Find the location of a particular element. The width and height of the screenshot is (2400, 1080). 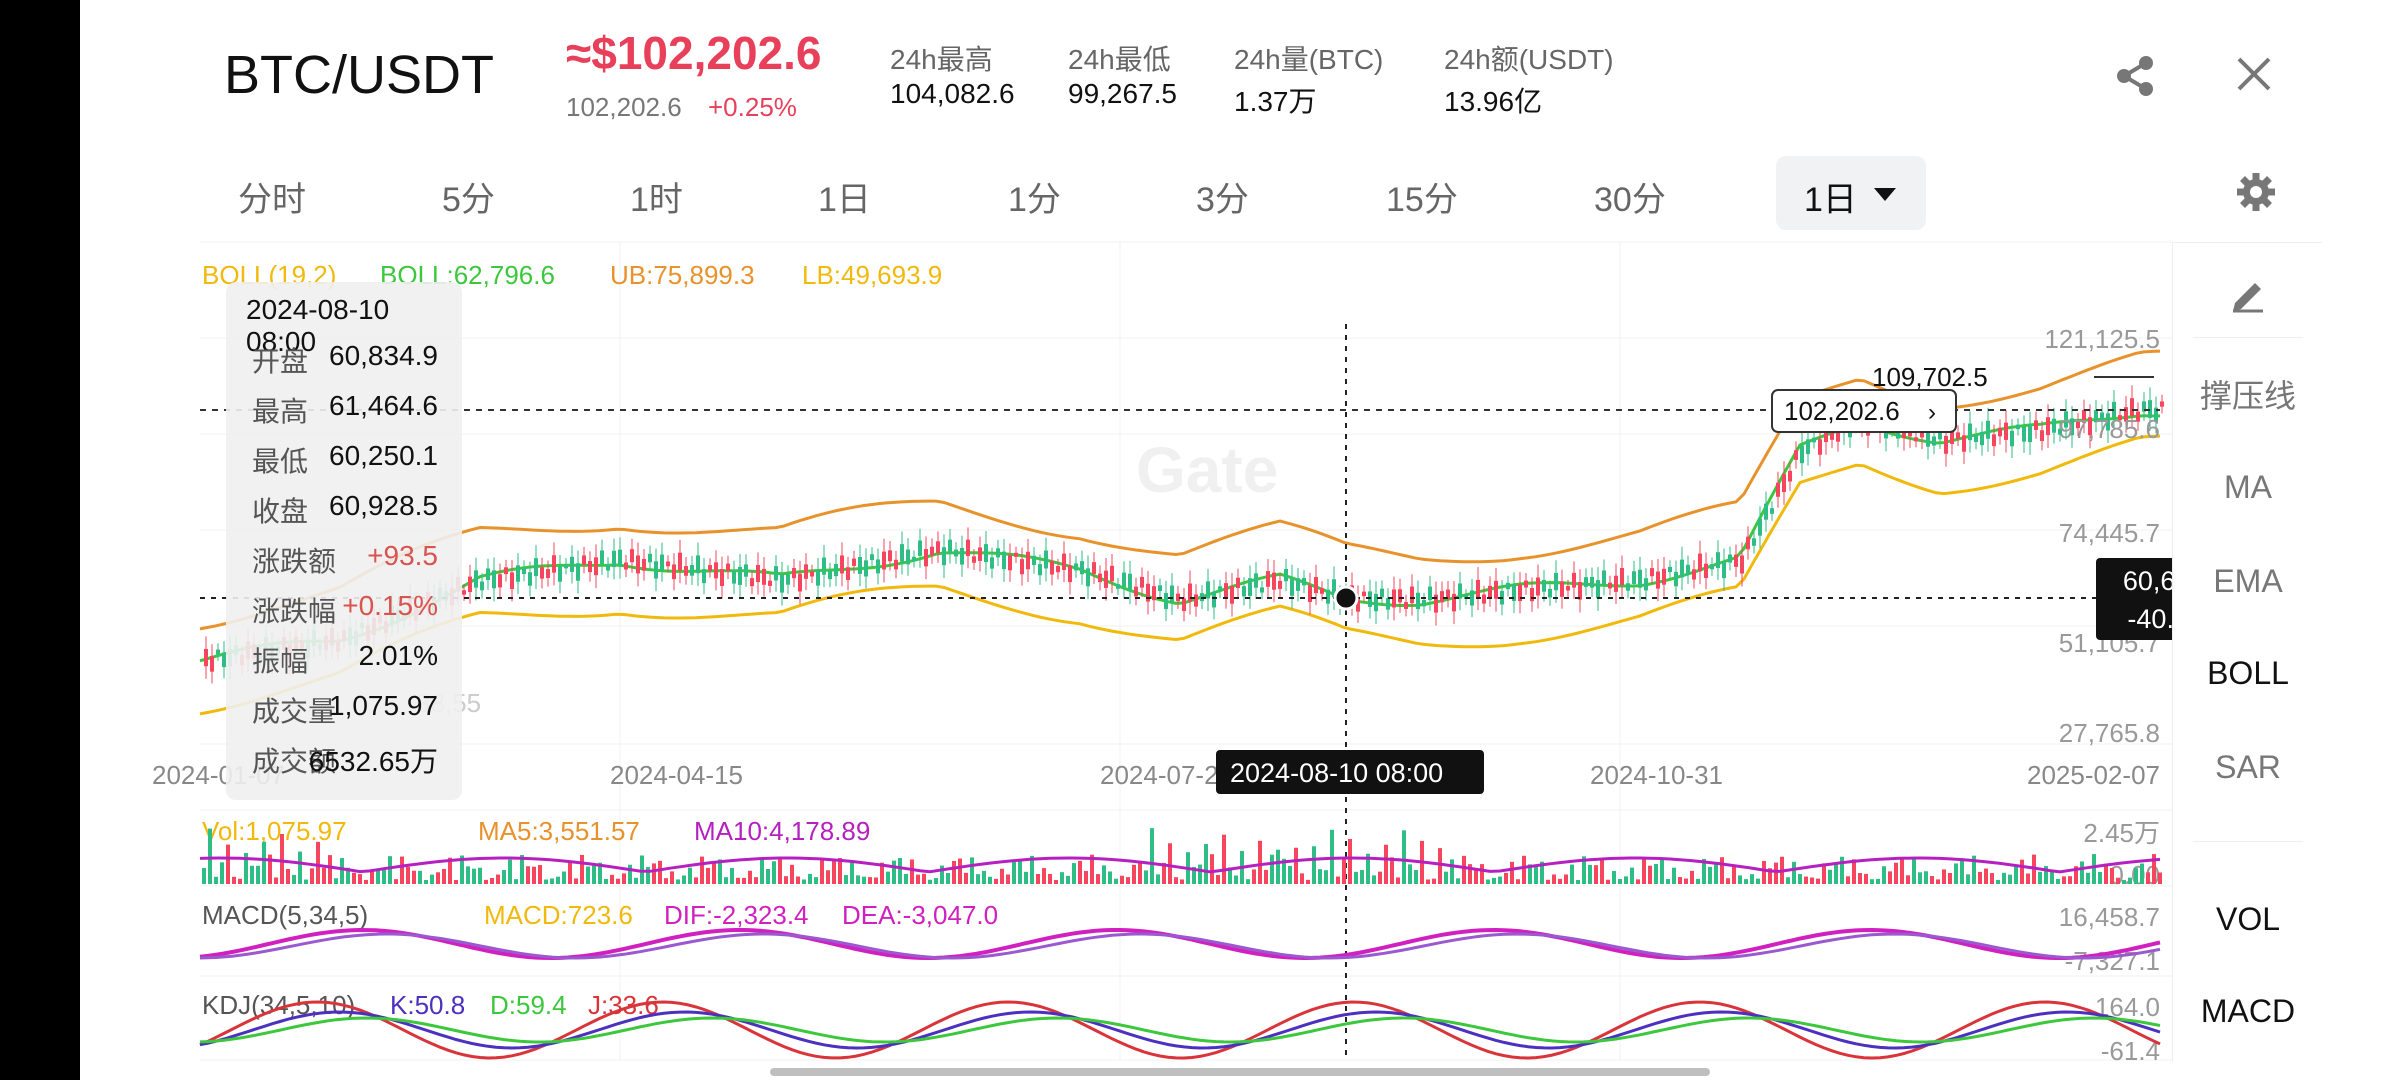

sidebar-item-vol: VOL is located at coordinates (2248, 919).